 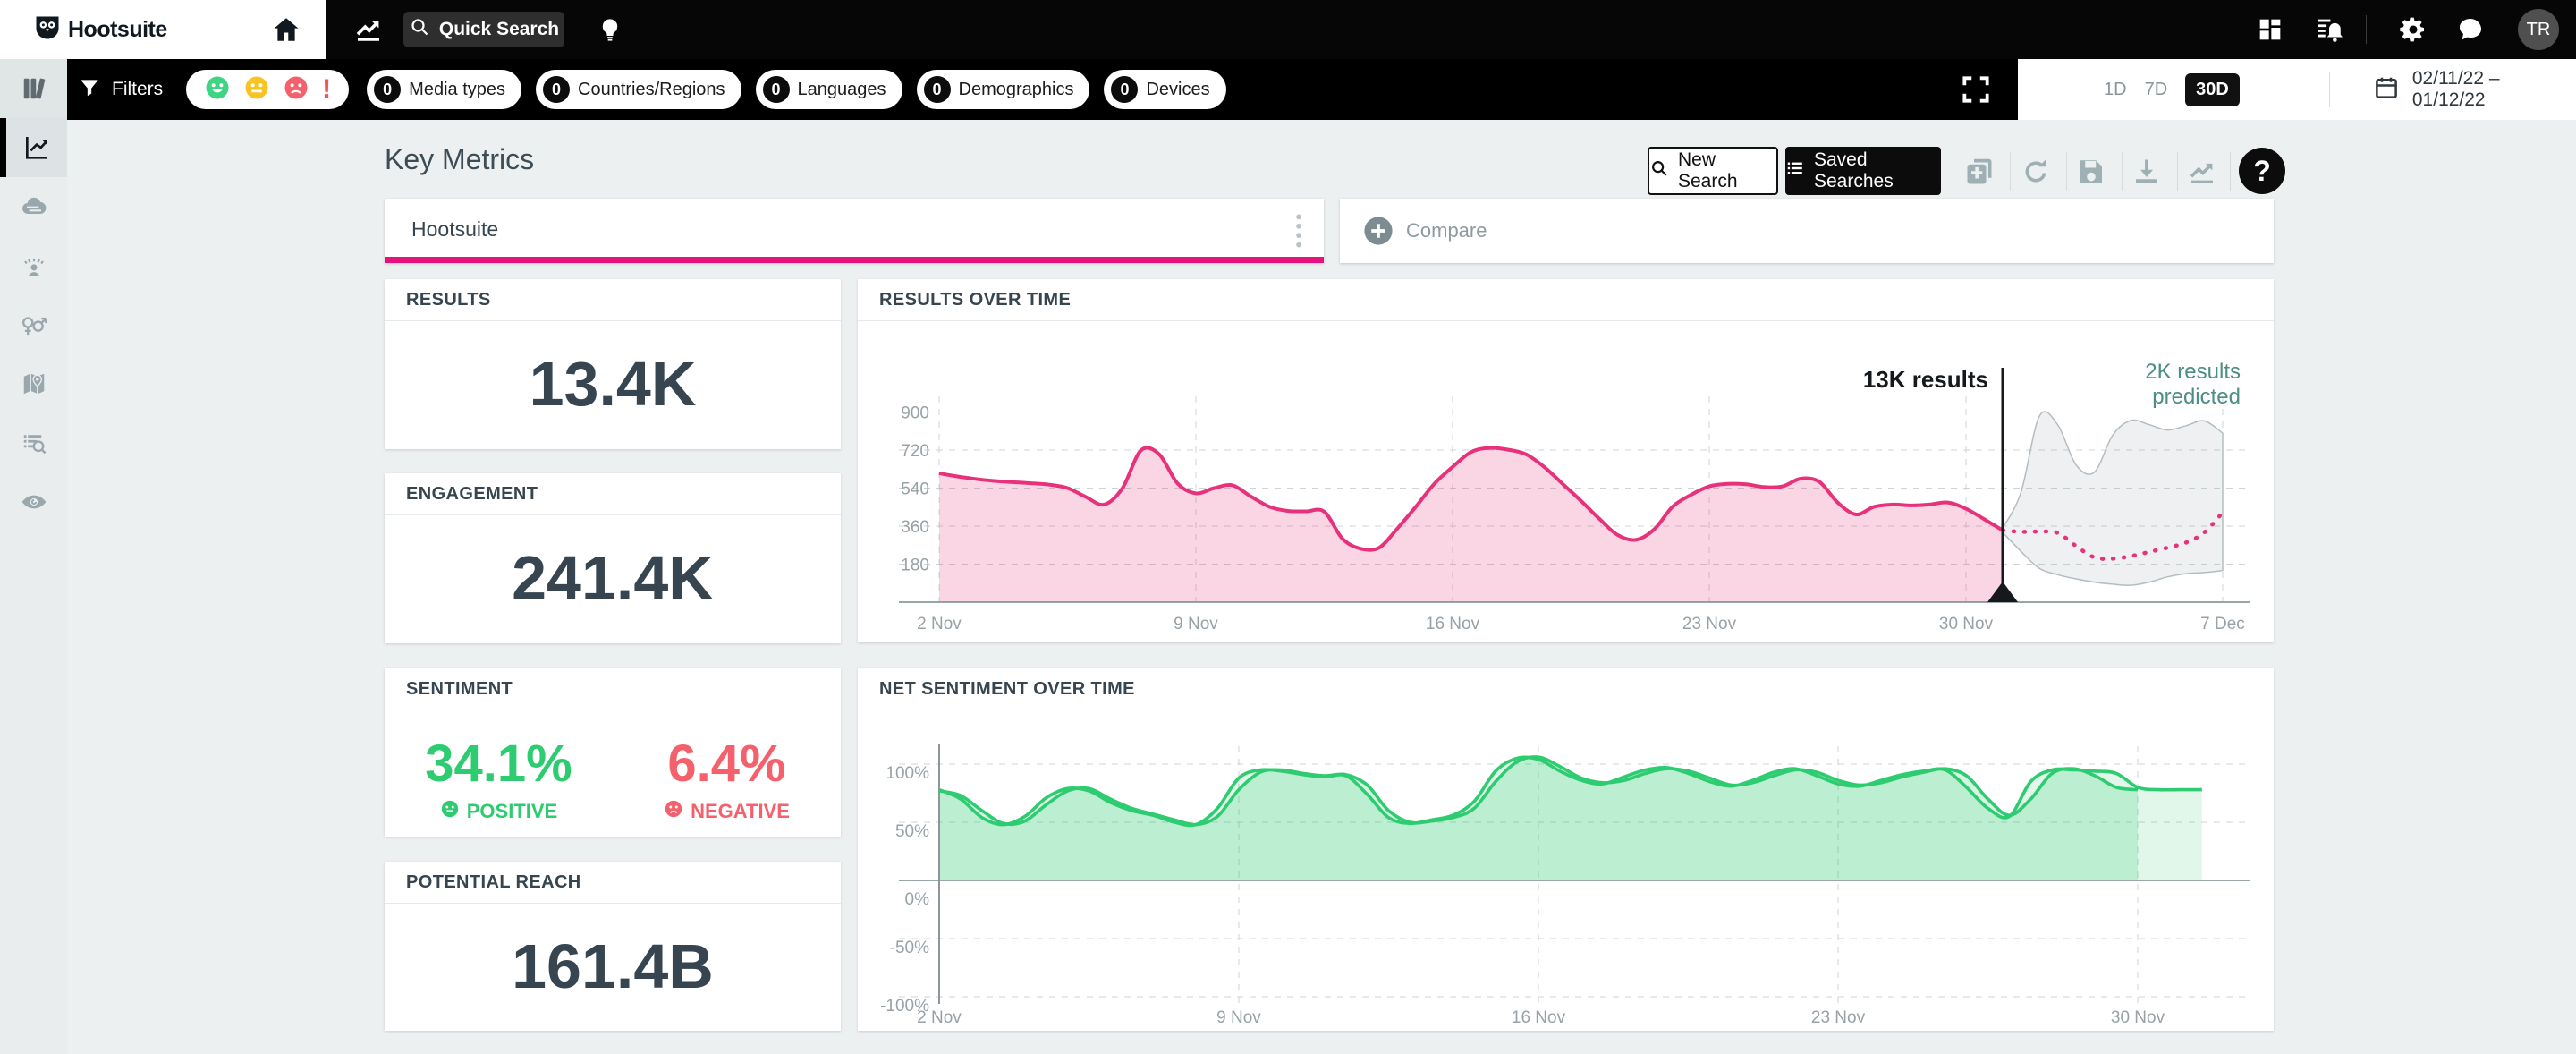 I want to click on quick-search-button: Quick Search, so click(x=483, y=29).